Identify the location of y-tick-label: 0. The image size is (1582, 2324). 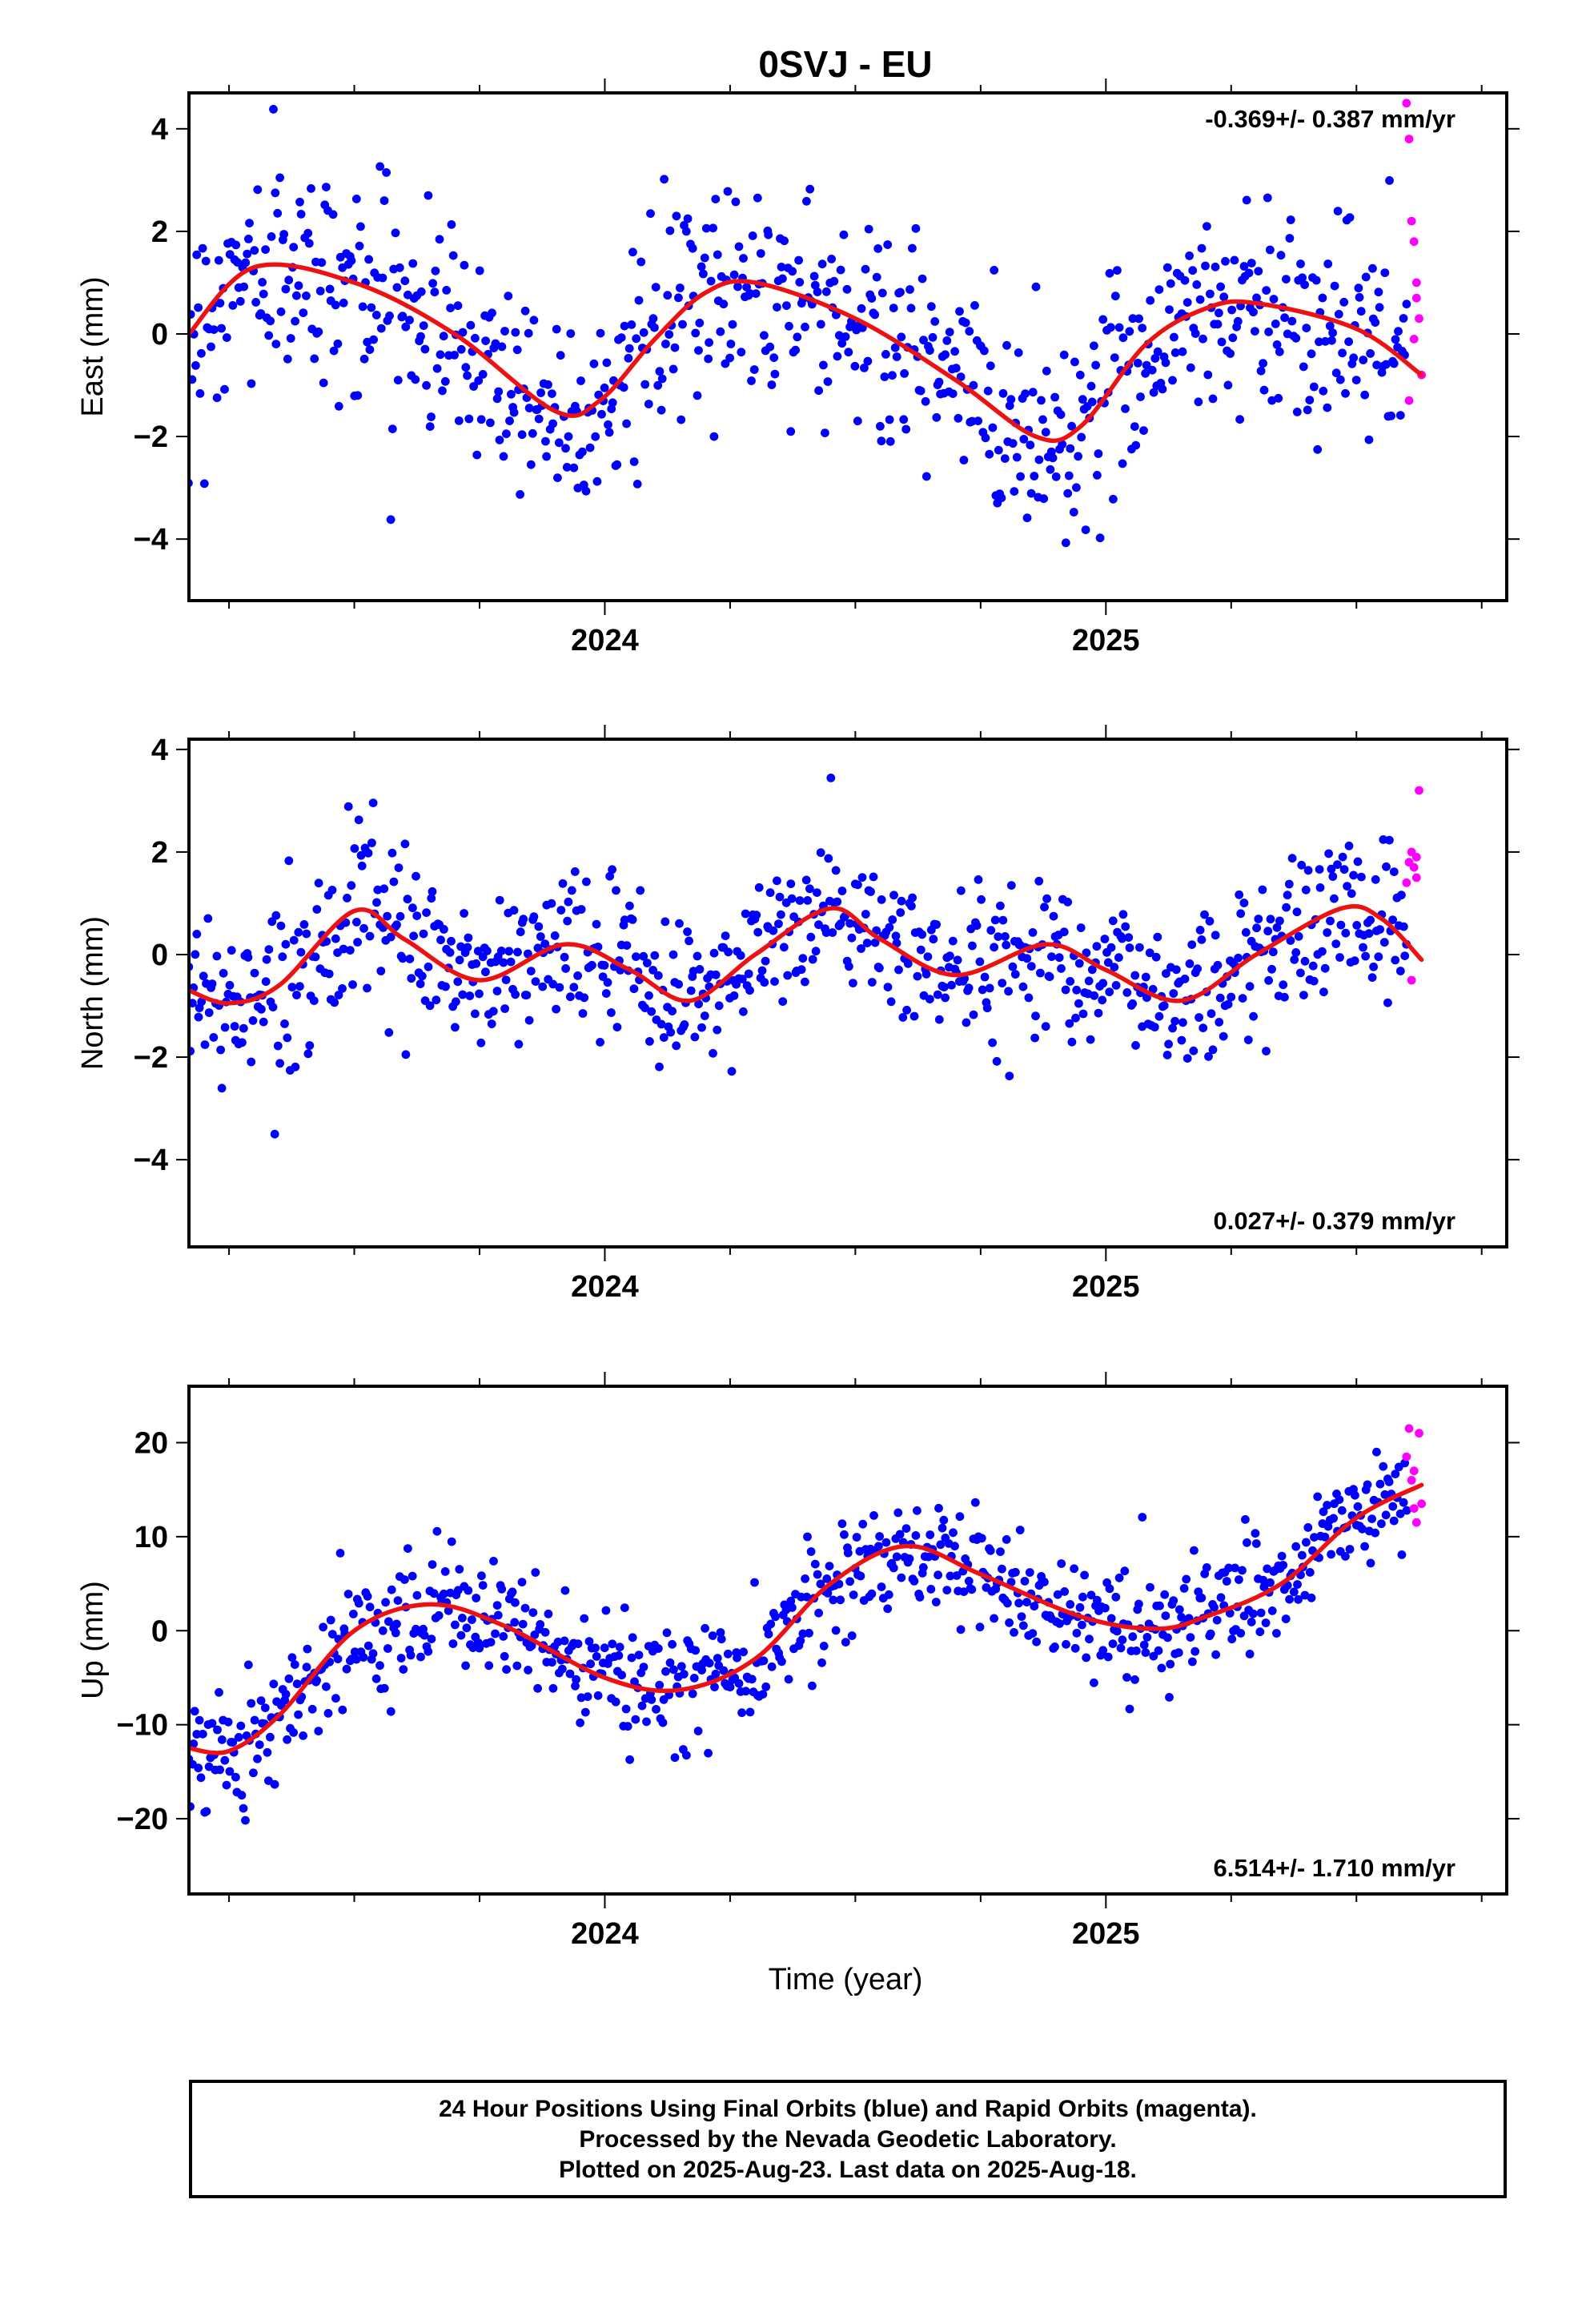
(159, 955).